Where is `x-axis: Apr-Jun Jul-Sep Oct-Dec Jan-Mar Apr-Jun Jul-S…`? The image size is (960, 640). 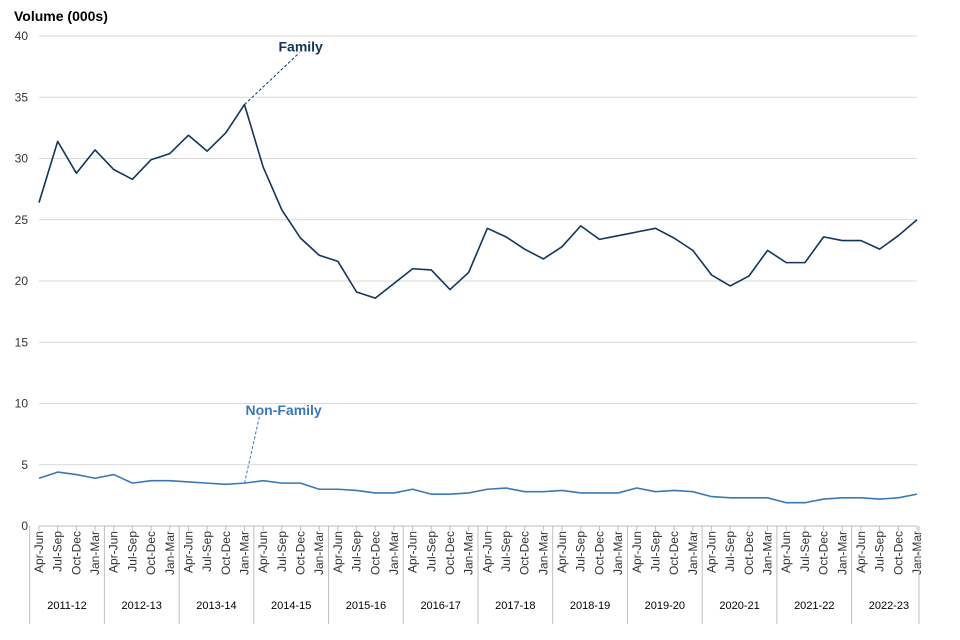 x-axis: Apr-Jun Jul-Sep Oct-Dec Jan-Mar Apr-Jun Jul-S… is located at coordinates (476, 574).